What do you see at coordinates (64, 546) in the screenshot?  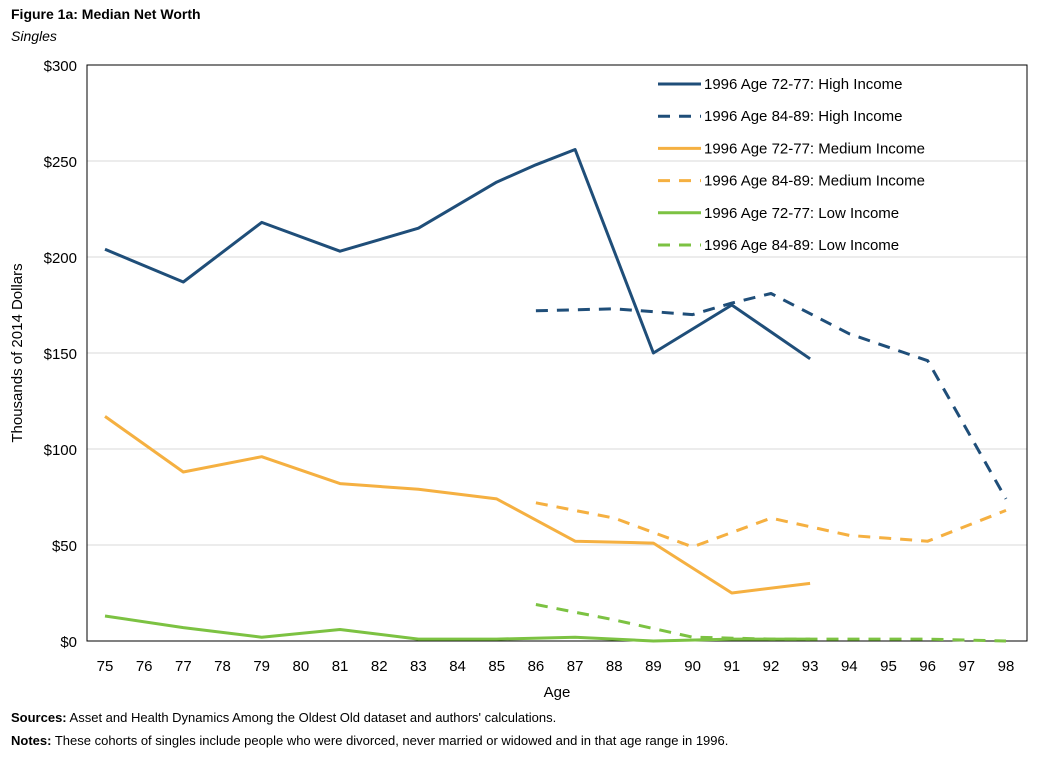 I see `y-tick-label: $50` at bounding box center [64, 546].